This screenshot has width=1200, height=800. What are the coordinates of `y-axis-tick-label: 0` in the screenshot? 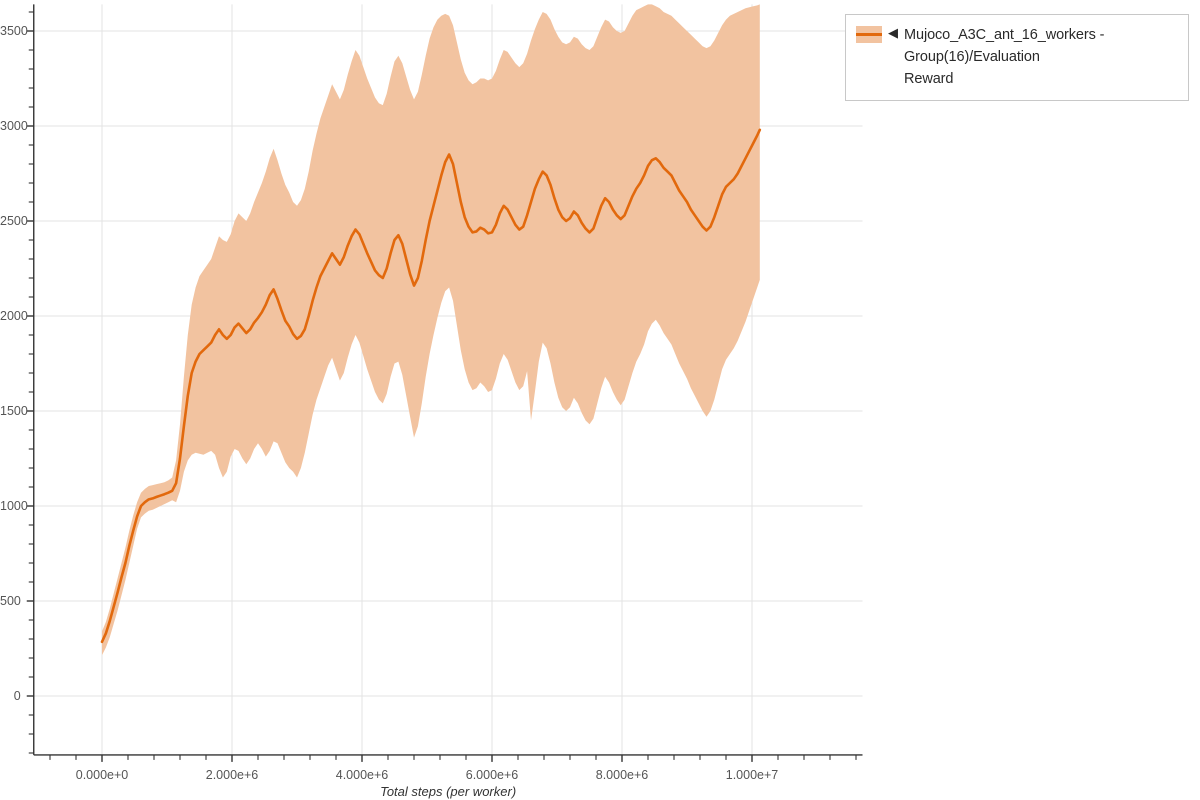 It's located at (17, 696).